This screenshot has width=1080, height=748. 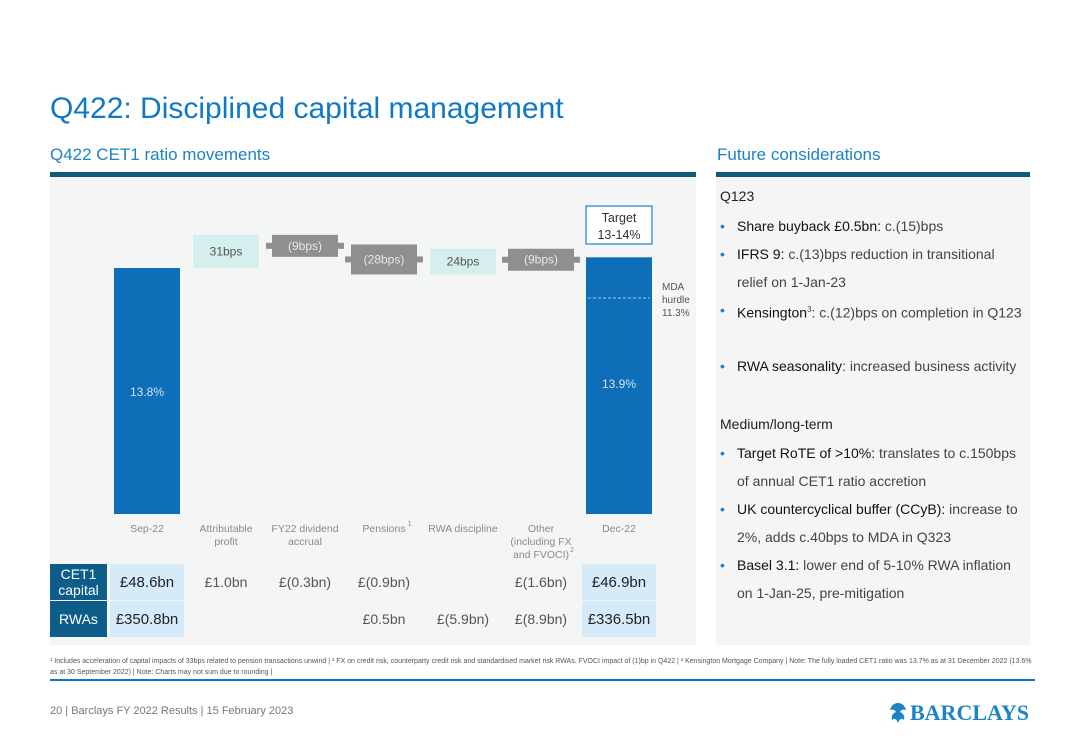 What do you see at coordinates (307, 108) in the screenshot?
I see `page-title: Q422: Disciplined capital management` at bounding box center [307, 108].